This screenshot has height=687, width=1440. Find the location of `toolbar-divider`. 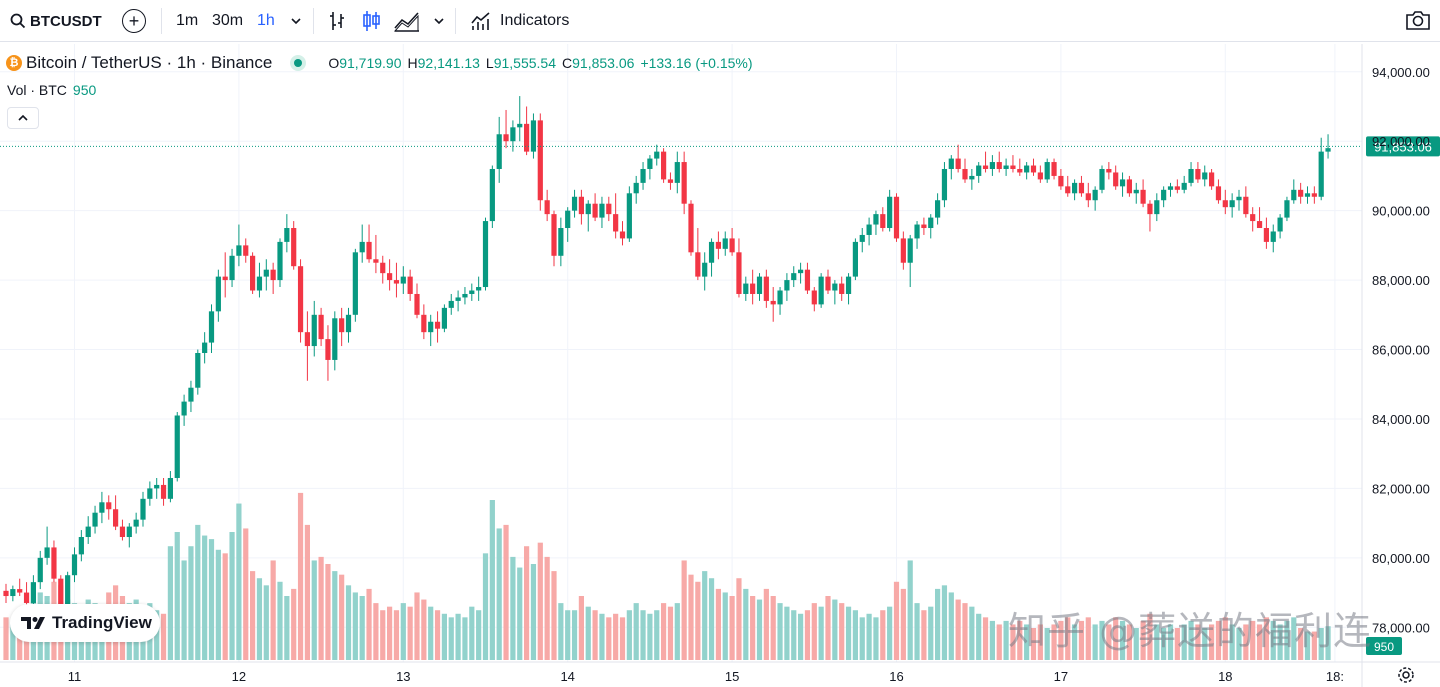

toolbar-divider is located at coordinates (161, 21).